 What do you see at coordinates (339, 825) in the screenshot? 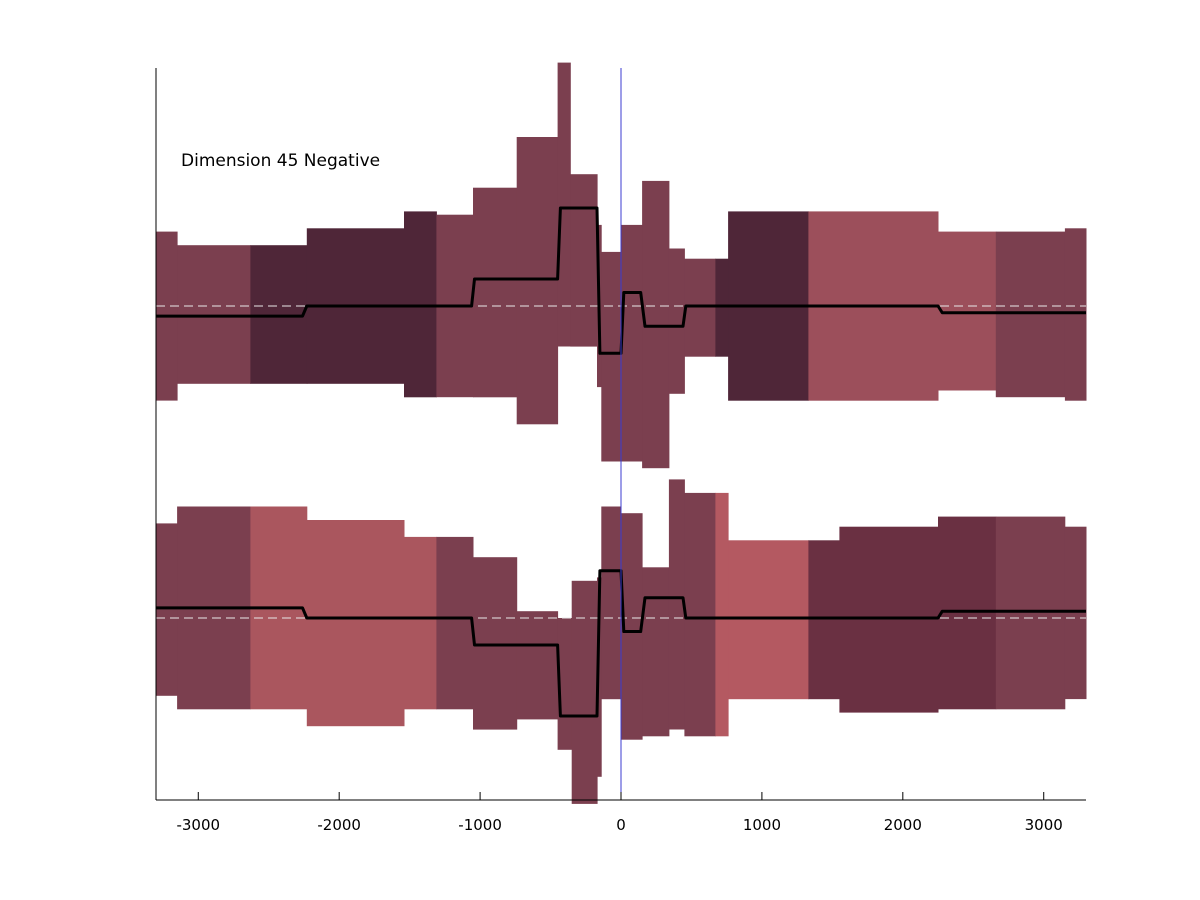
I see `x-tick-label-1: -2000` at bounding box center [339, 825].